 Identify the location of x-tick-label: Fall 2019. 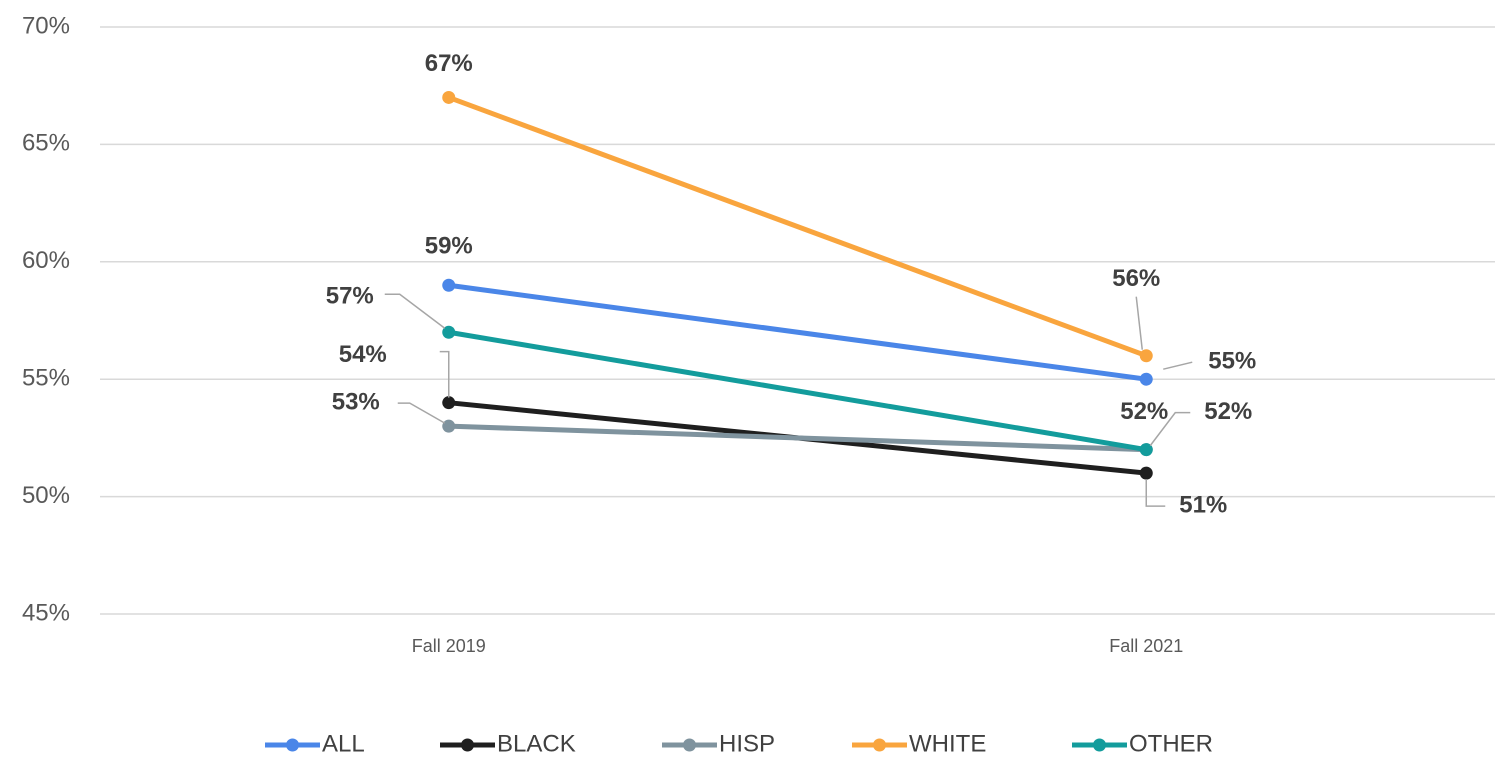
(449, 646).